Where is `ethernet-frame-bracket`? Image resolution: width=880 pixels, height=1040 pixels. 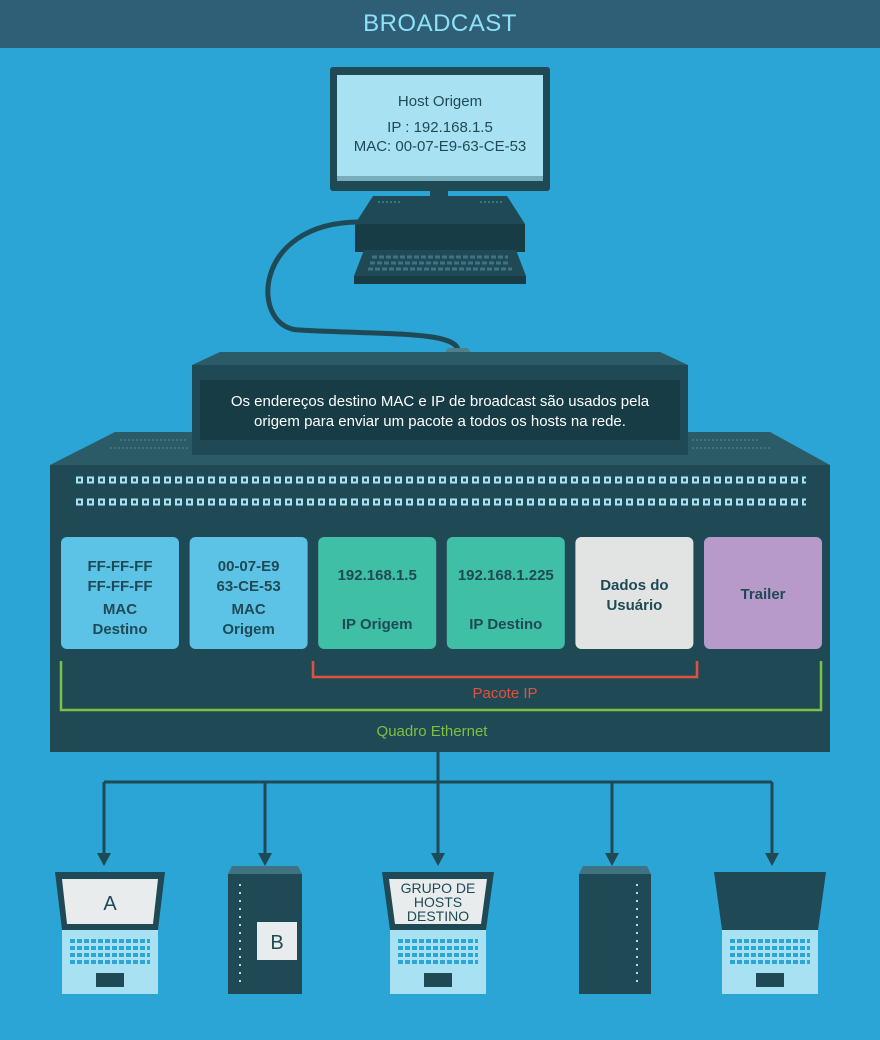
ethernet-frame-bracket is located at coordinates (441, 686).